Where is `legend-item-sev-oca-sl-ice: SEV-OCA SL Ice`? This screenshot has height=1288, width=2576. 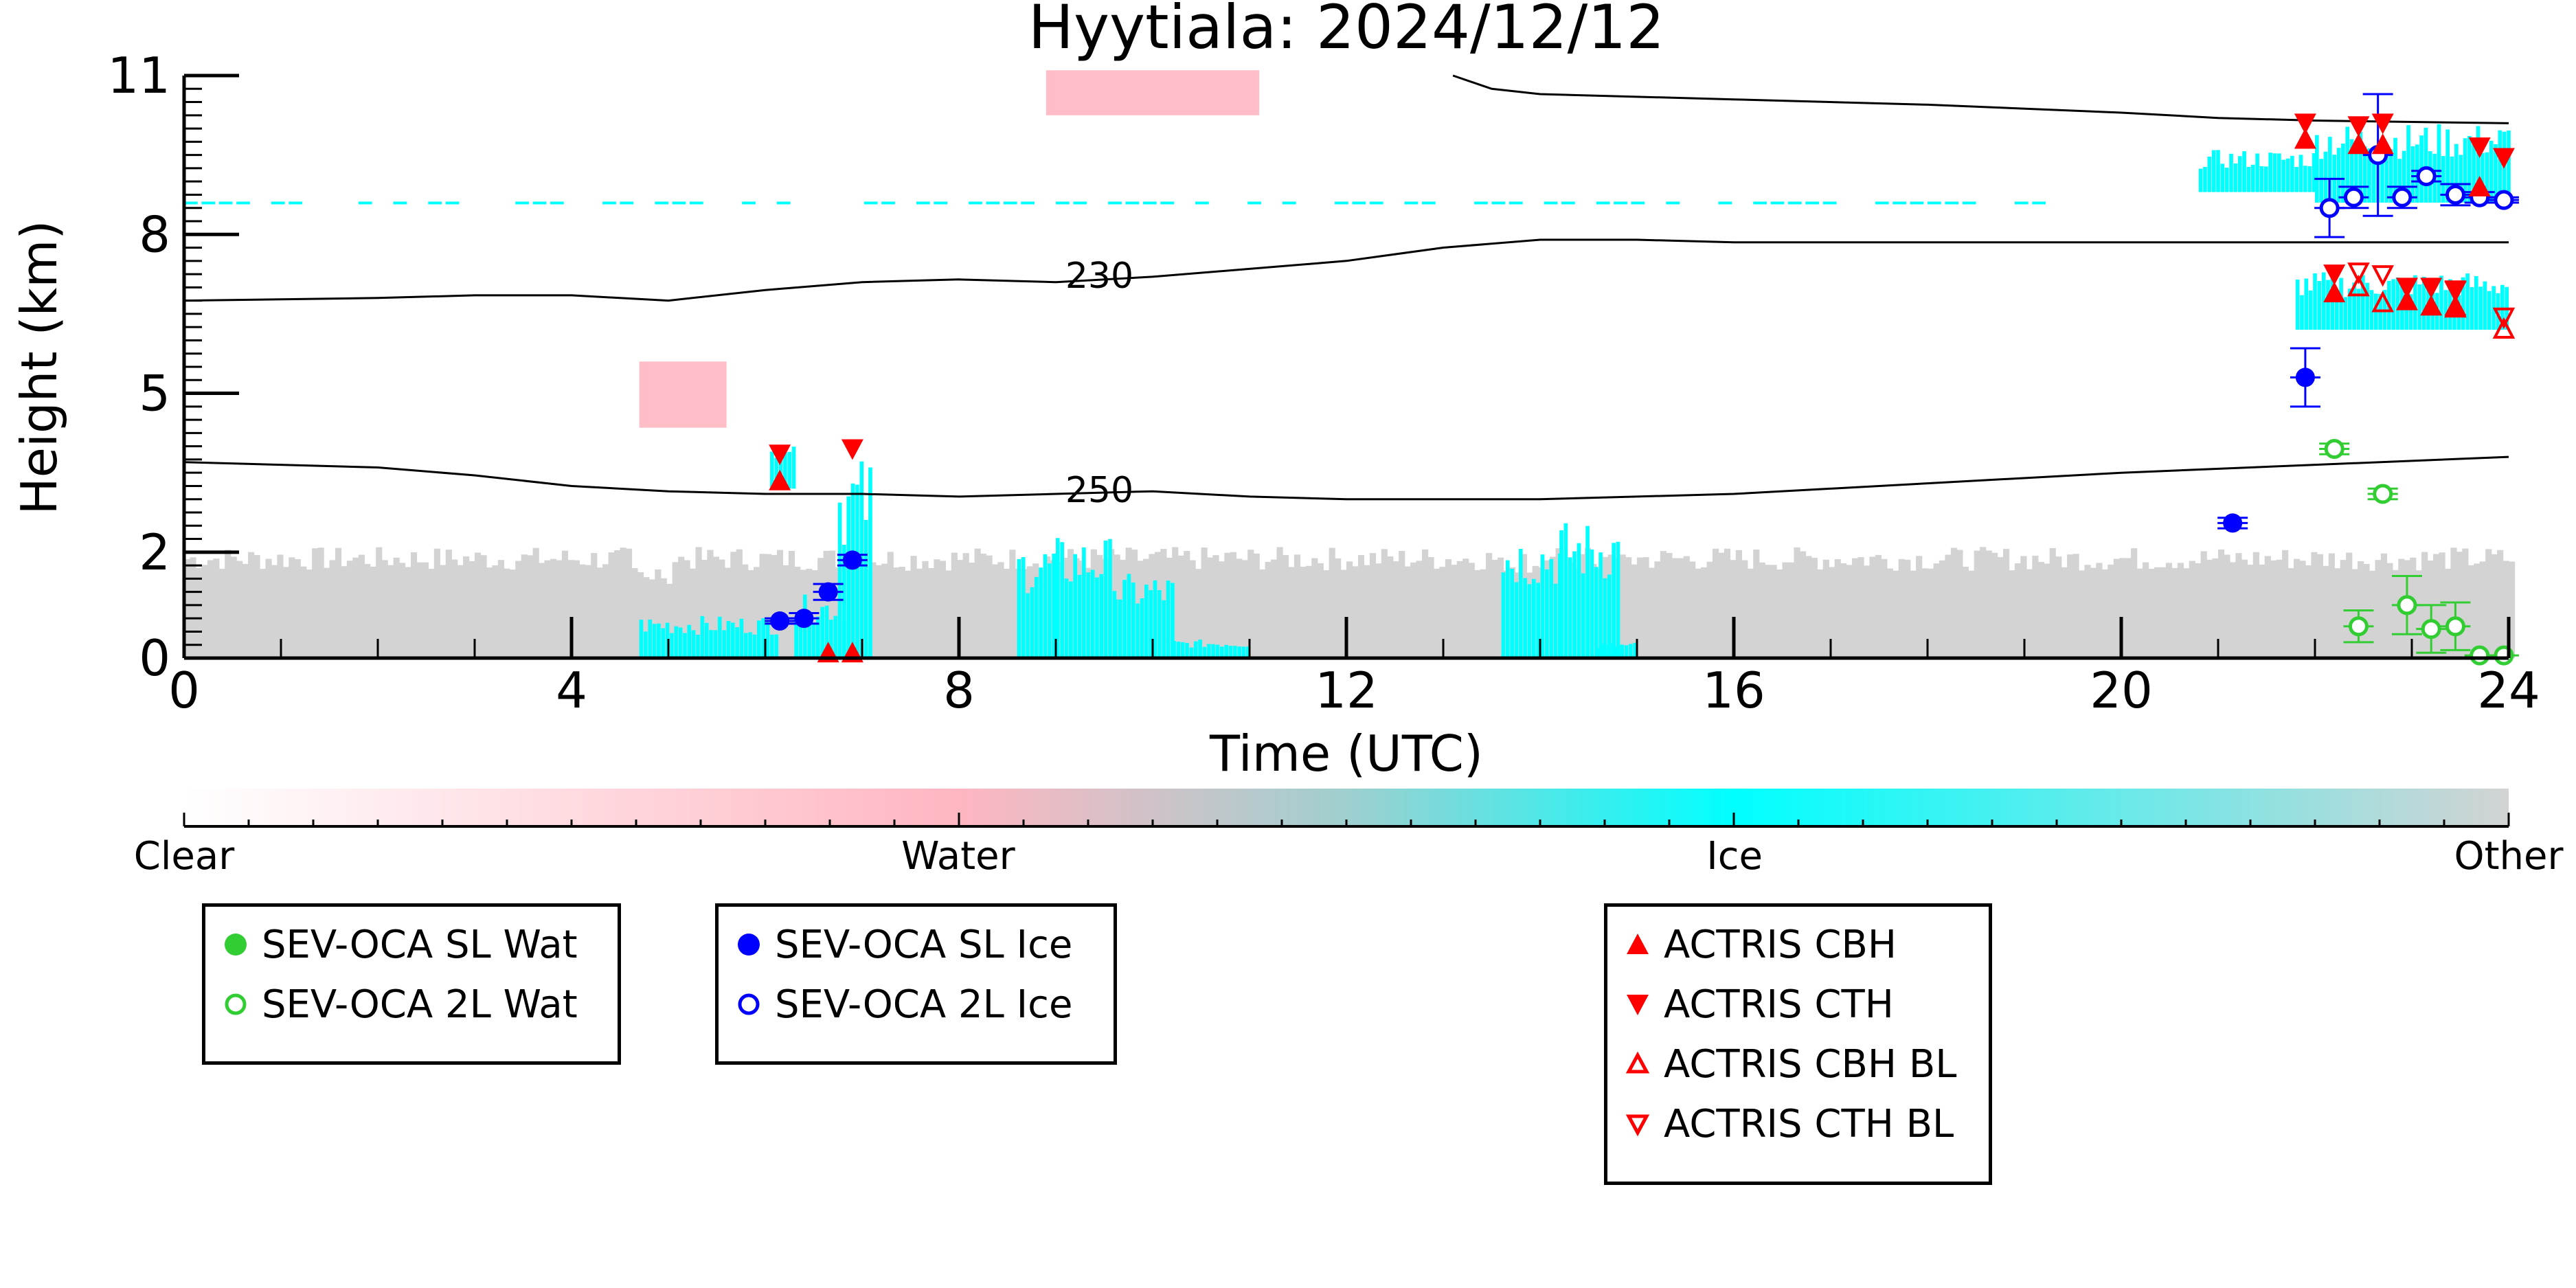
legend-item-sev-oca-sl-ice: SEV-OCA SL Ice is located at coordinates (902, 944).